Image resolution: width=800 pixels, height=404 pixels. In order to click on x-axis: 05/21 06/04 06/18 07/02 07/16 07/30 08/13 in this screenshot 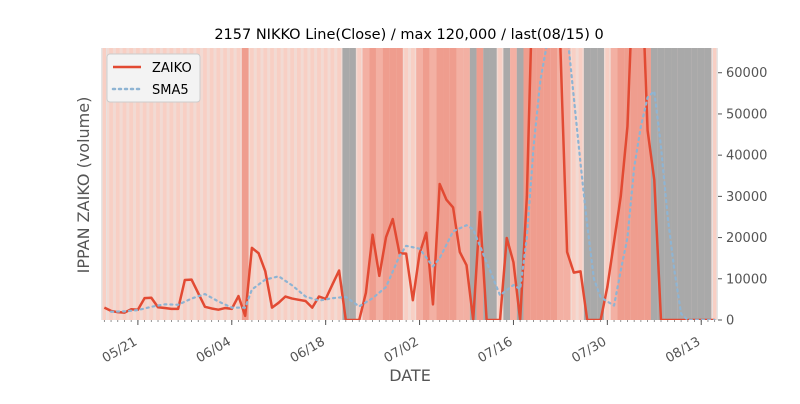, I will do `click(408, 343)`.